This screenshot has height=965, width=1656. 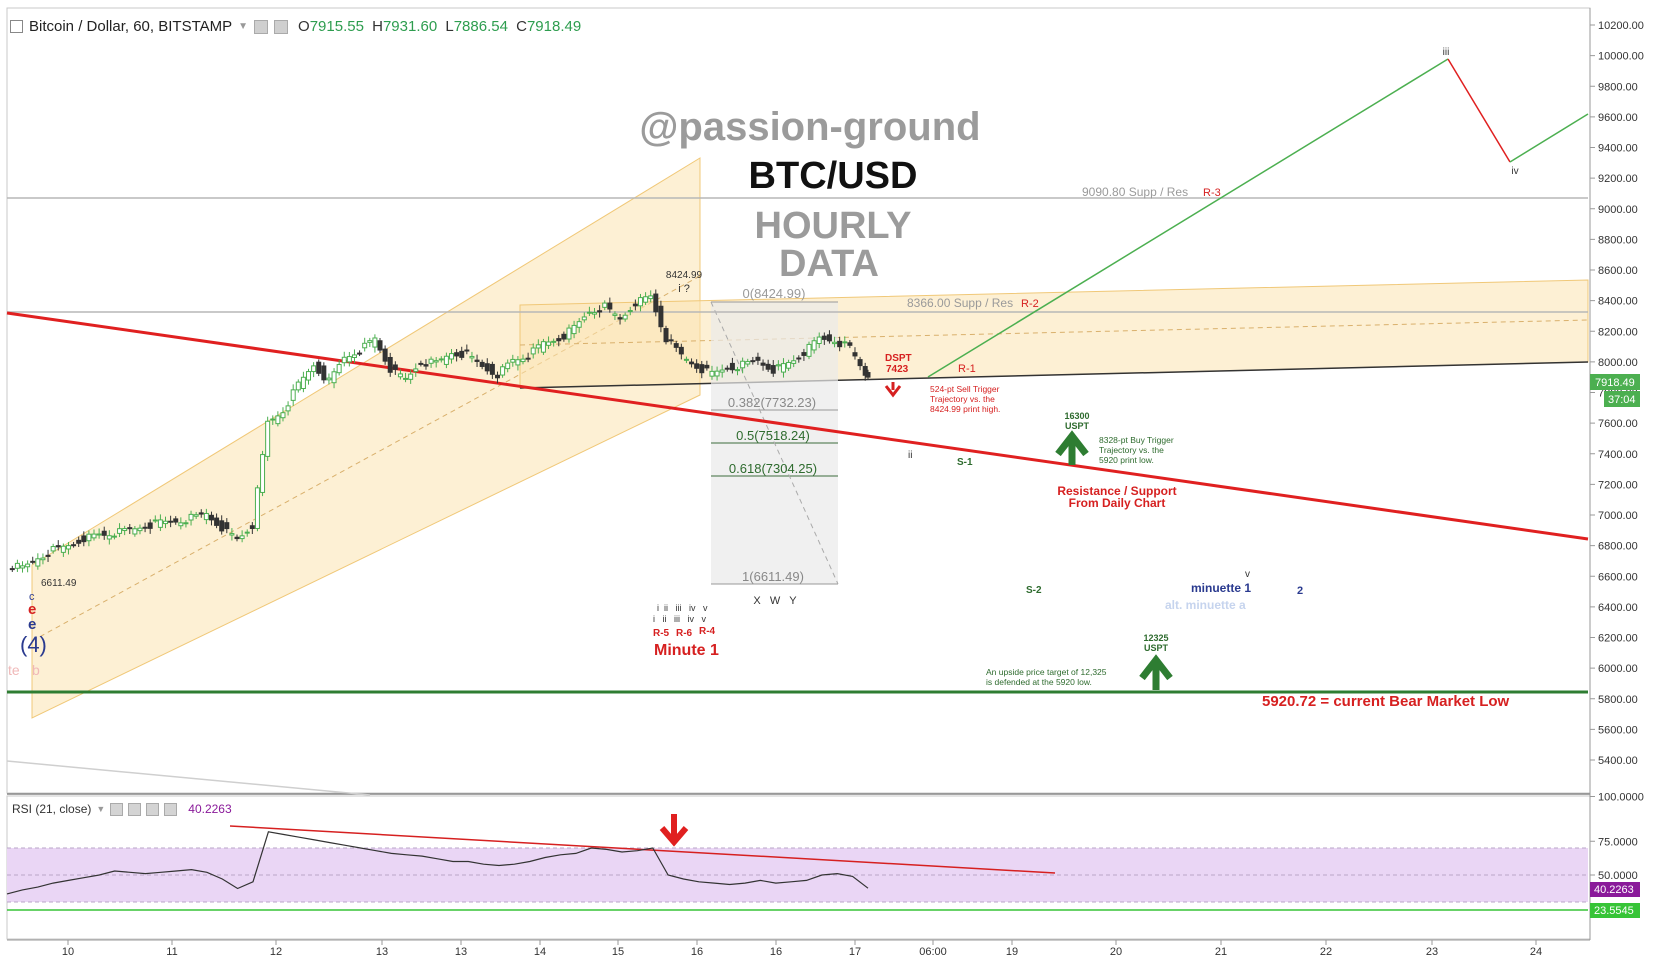 I want to click on uspt2-value: 12325, so click(x=1155, y=638).